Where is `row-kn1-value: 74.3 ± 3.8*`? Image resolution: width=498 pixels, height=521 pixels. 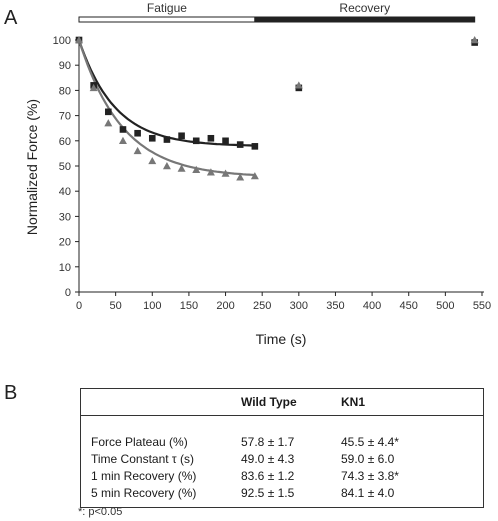
row-kn1-value: 74.3 ± 3.8* is located at coordinates (370, 475).